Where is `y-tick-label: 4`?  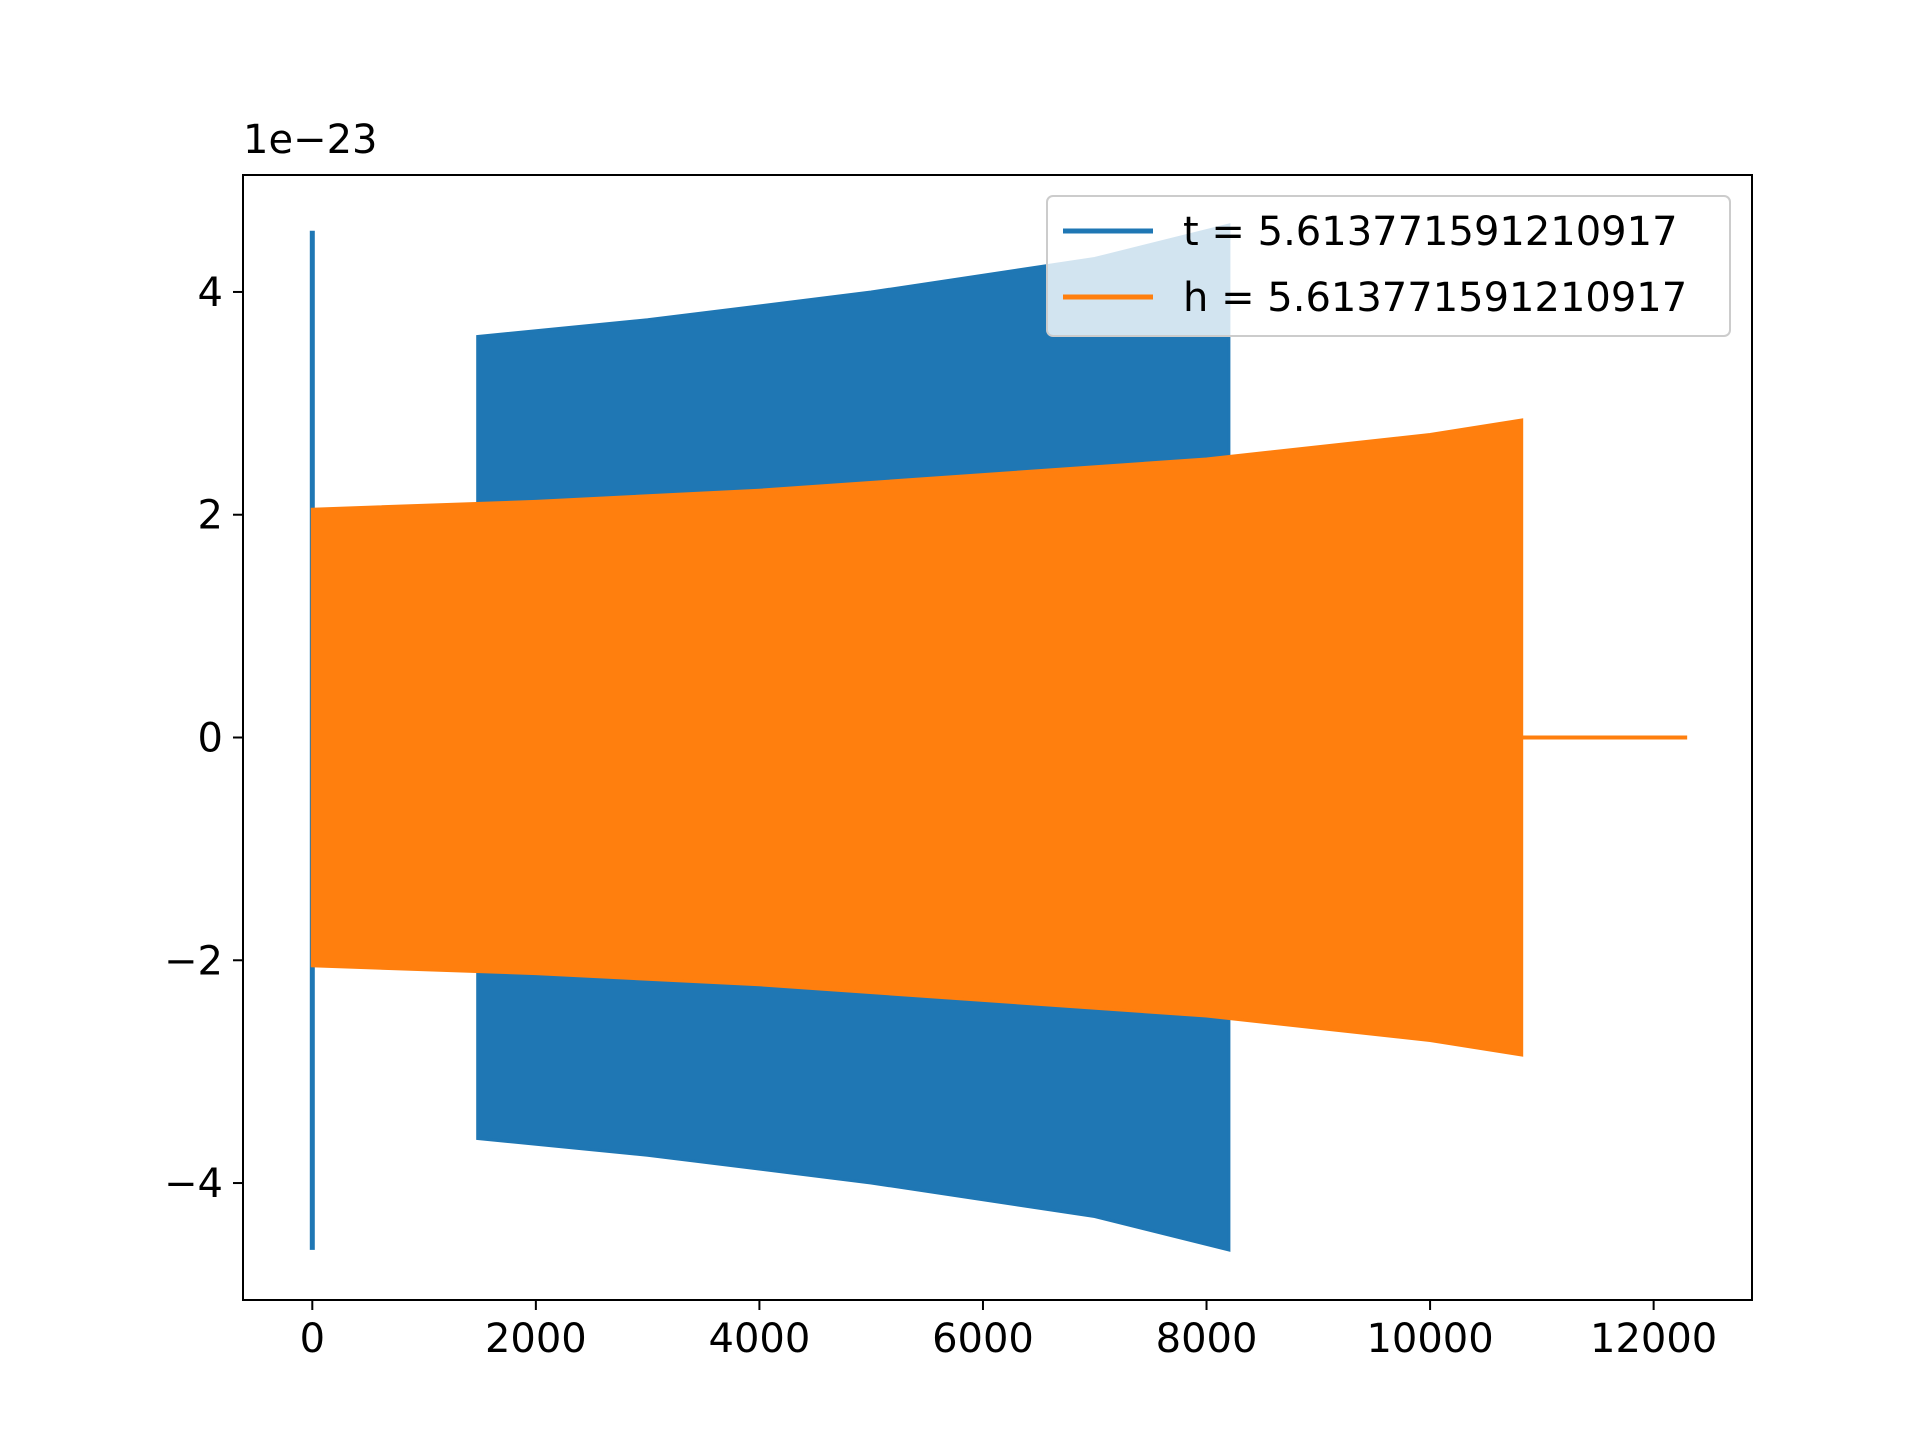 y-tick-label: 4 is located at coordinates (210, 293).